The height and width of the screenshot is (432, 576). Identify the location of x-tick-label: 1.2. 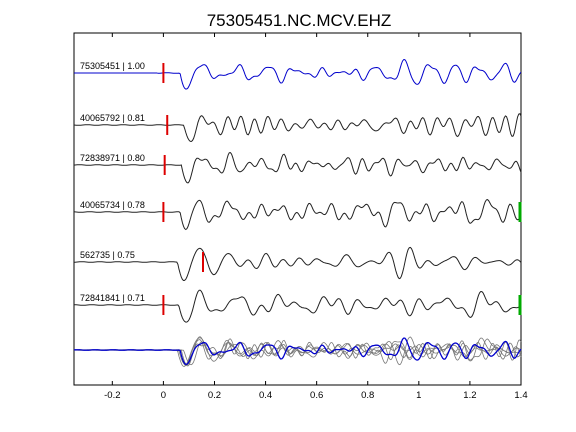
(469, 395).